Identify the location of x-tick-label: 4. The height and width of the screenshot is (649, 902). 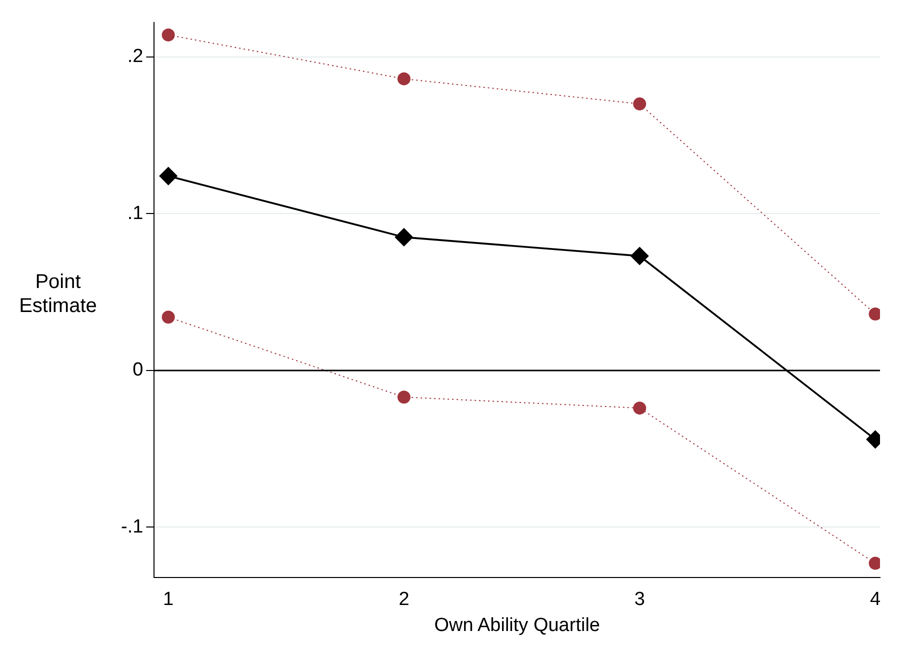
(875, 599).